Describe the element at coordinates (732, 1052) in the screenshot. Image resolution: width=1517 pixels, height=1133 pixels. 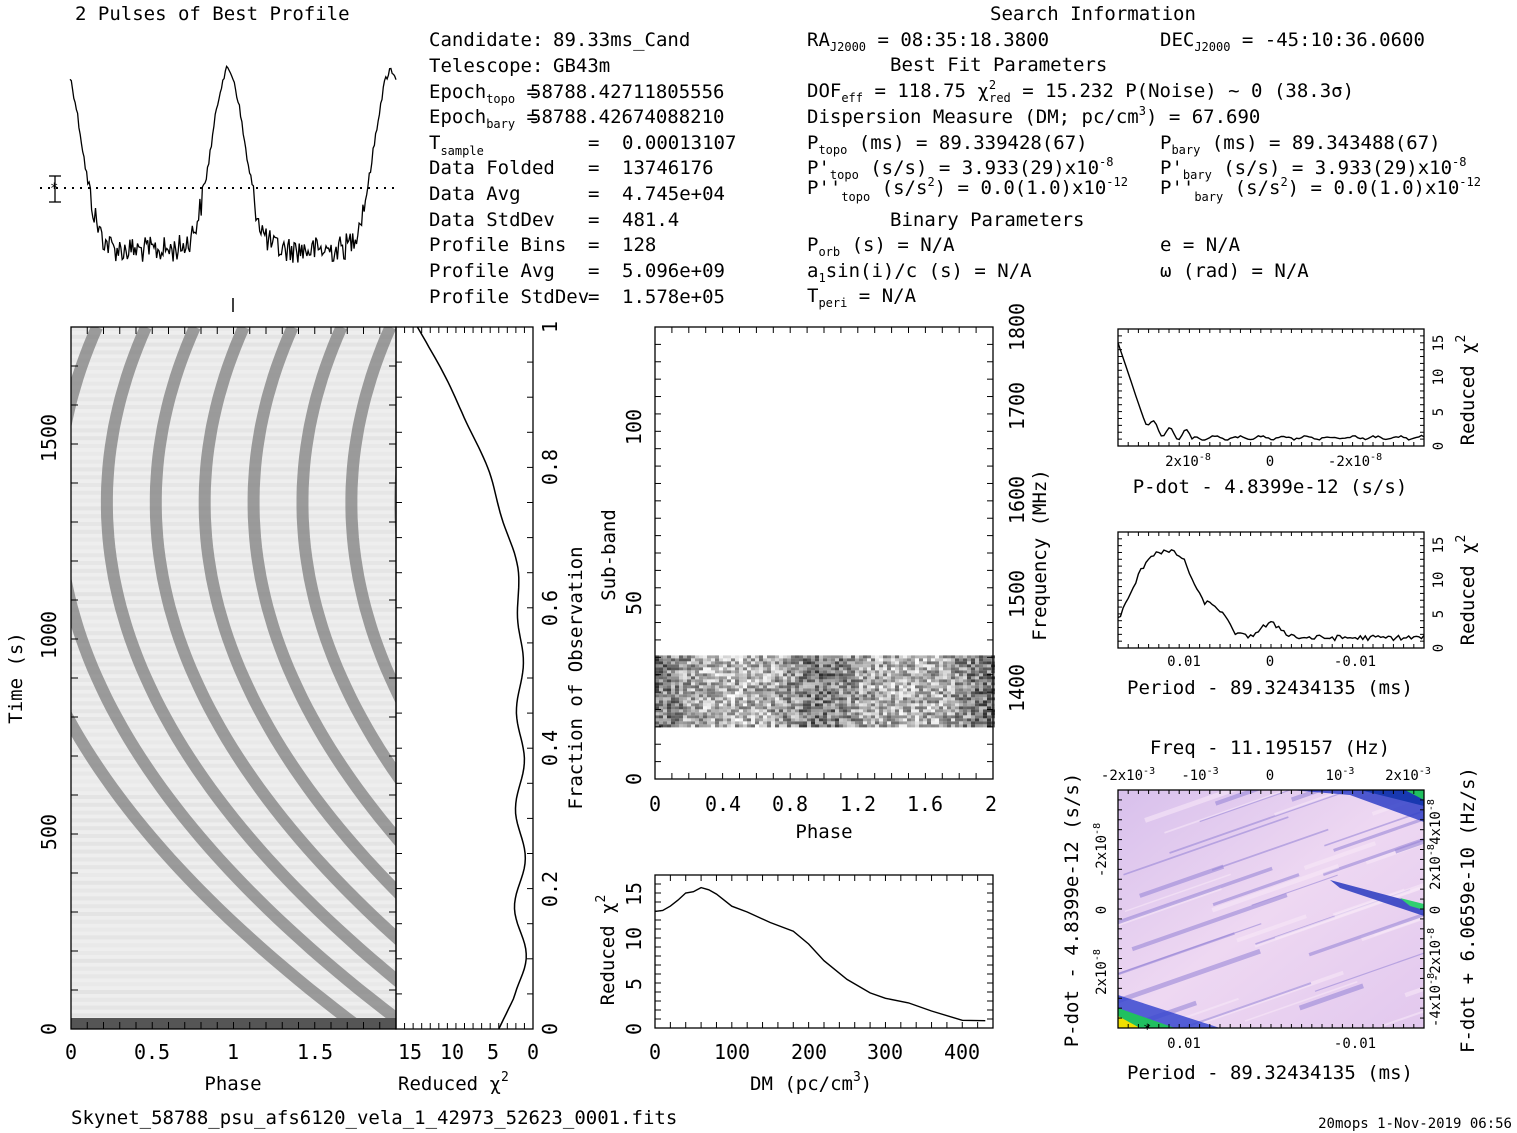
I see `svg-text: 100` at that location.